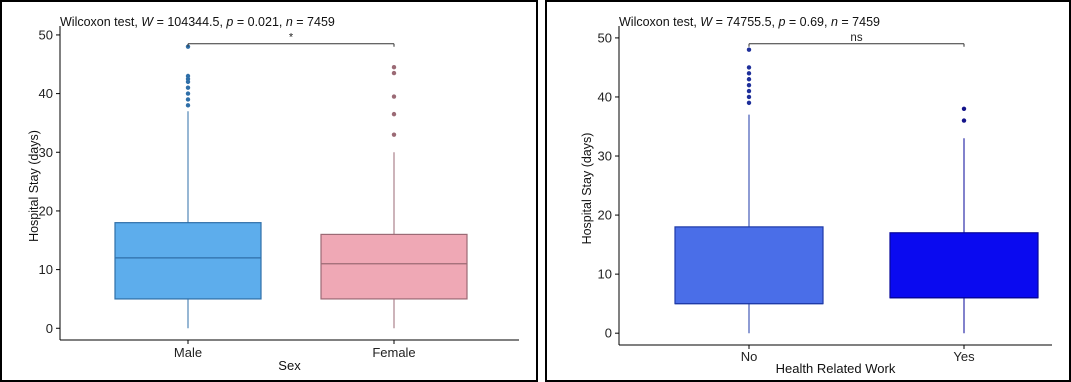 This screenshot has width=1071, height=382. Describe the element at coordinates (749, 356) in the screenshot. I see `x-tick-label-no: No` at that location.